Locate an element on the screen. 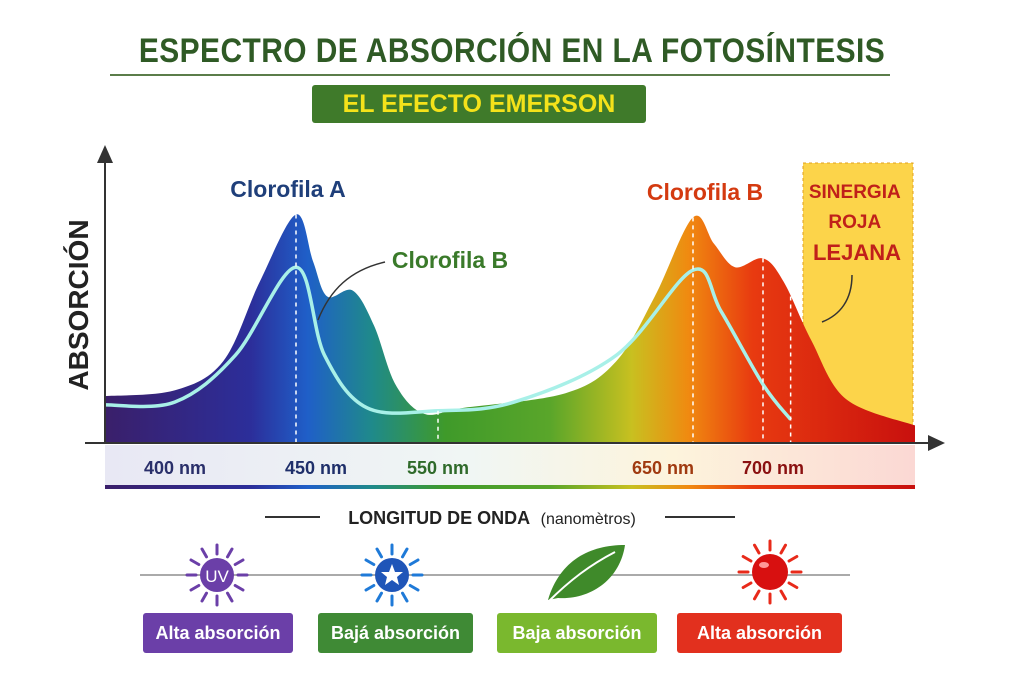 The height and width of the screenshot is (682, 1024). wavelength-band is located at coordinates (510, 466).